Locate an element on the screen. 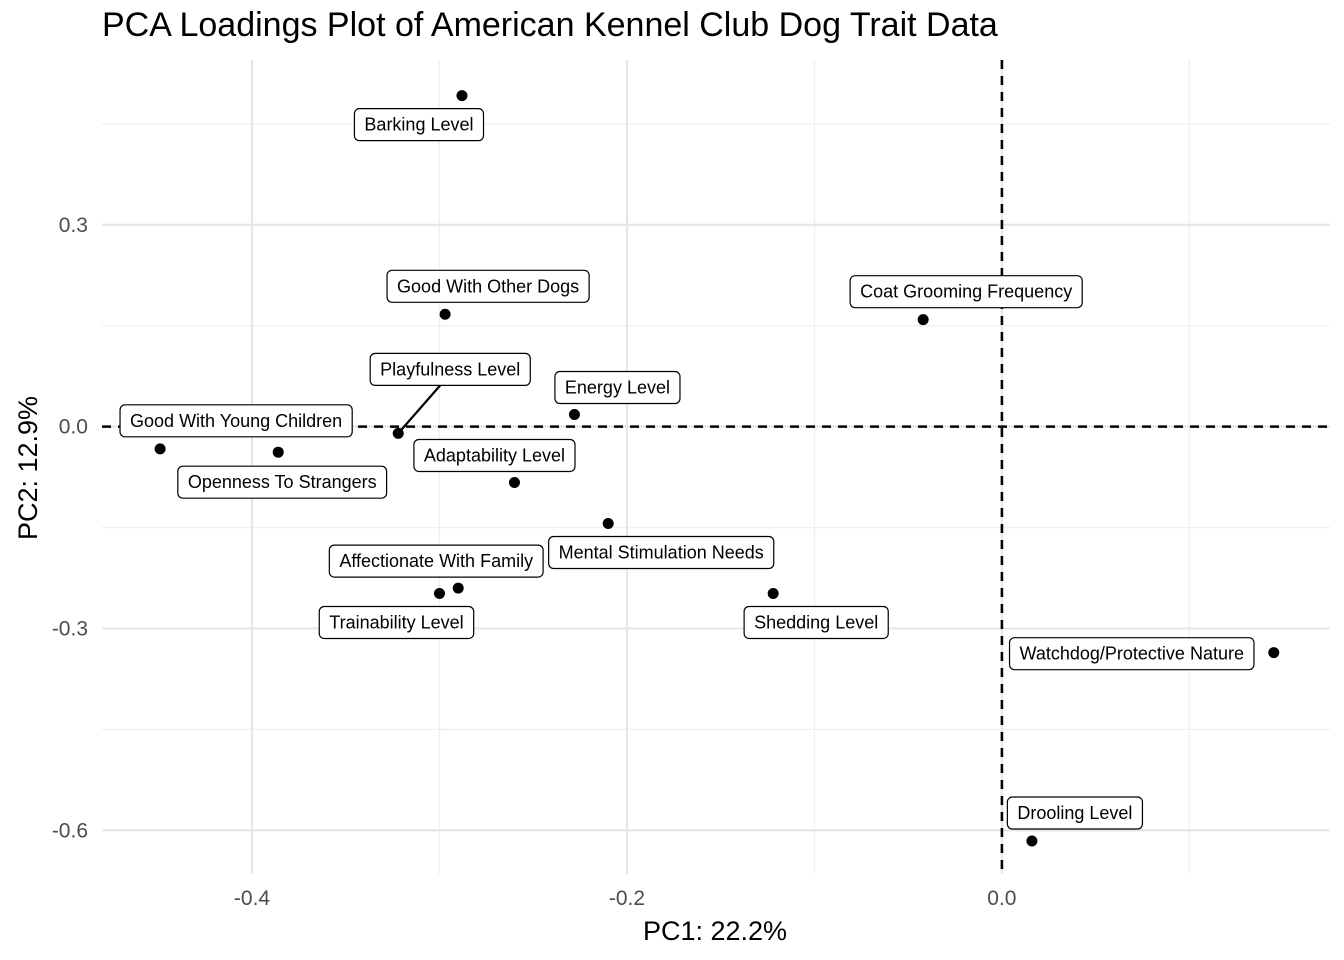 The width and height of the screenshot is (1344, 960). label-text: Coat Grooming Frequency is located at coordinates (966, 292).